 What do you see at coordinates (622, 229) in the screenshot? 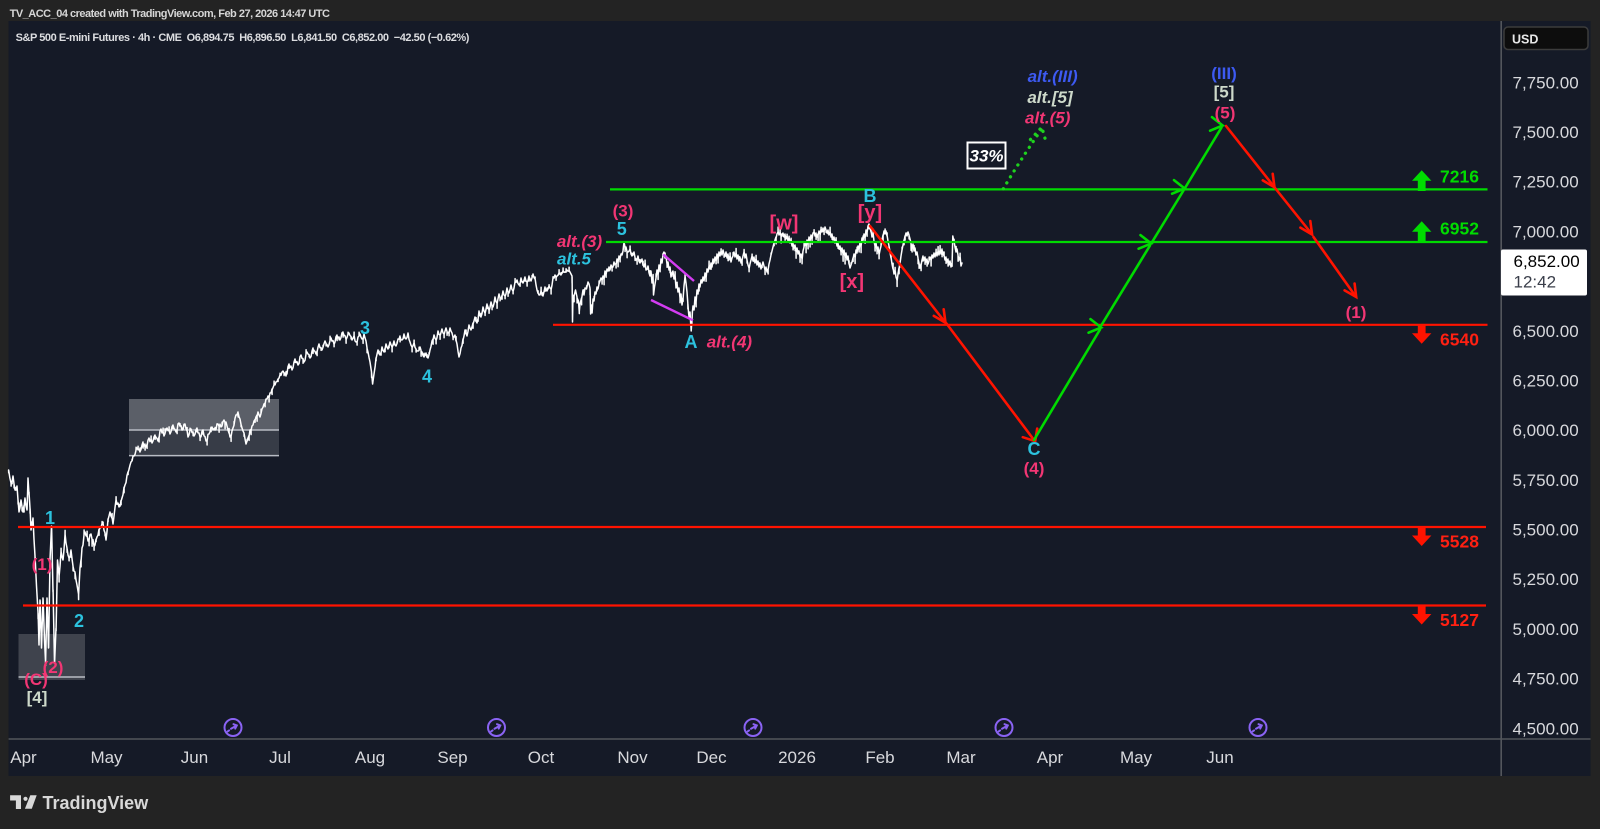
I see `svg-text: 5` at bounding box center [622, 229].